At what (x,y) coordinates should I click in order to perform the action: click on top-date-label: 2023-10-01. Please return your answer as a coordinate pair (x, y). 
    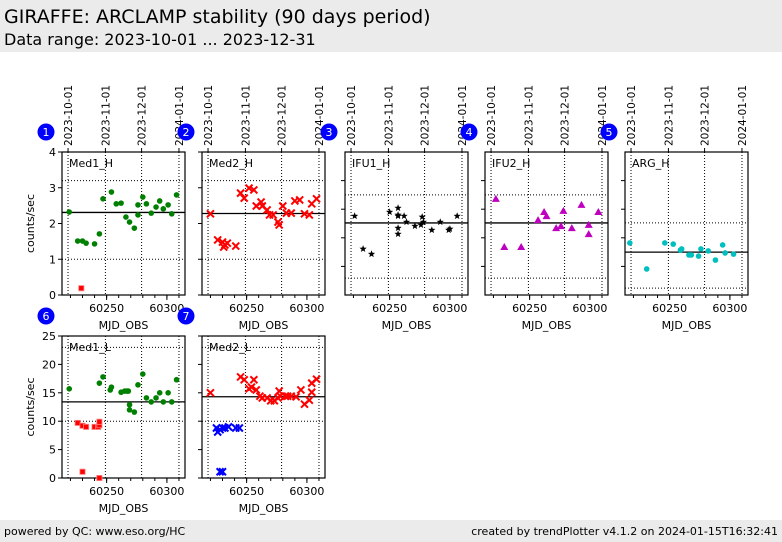
    Looking at the image, I should click on (209, 115).